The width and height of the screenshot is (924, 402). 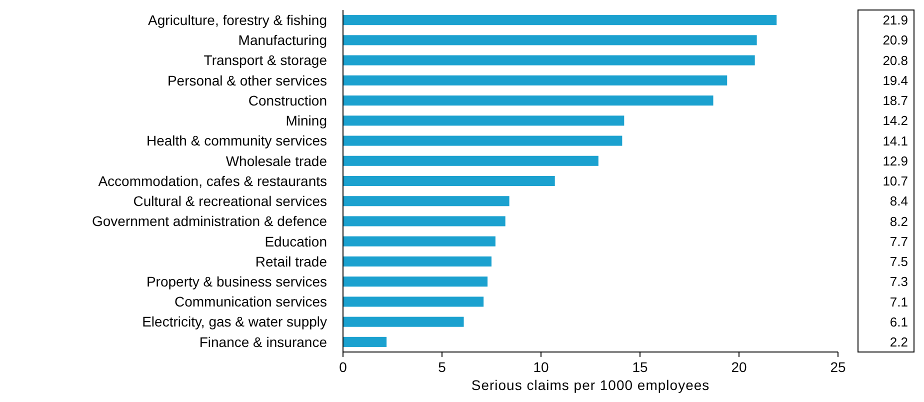 I want to click on data-label: 8.4, so click(x=899, y=201).